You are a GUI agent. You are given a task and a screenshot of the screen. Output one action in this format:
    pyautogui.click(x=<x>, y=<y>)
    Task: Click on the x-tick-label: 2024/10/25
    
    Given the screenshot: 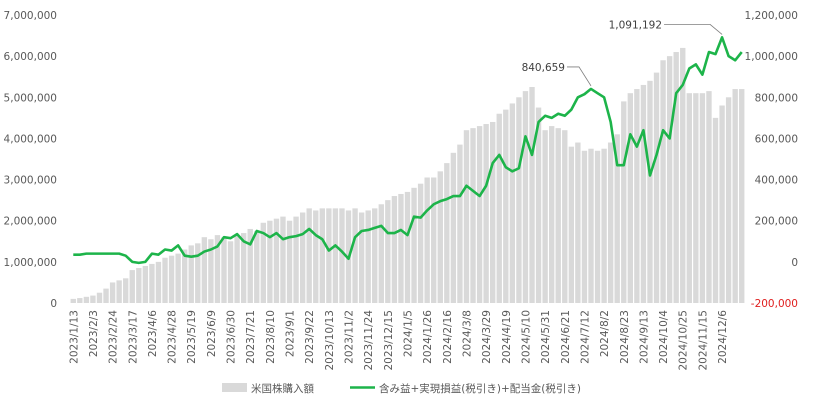 What is the action you would take?
    pyautogui.click(x=684, y=340)
    